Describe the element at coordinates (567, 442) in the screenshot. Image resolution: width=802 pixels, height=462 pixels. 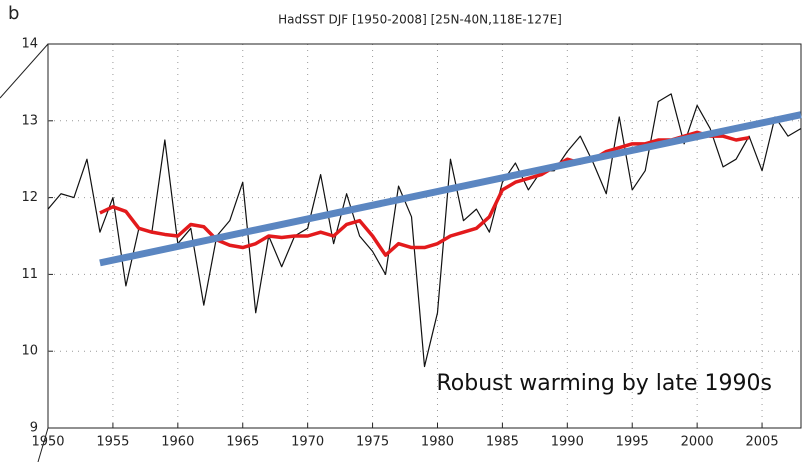
I see `x-tick-label: 1990` at that location.